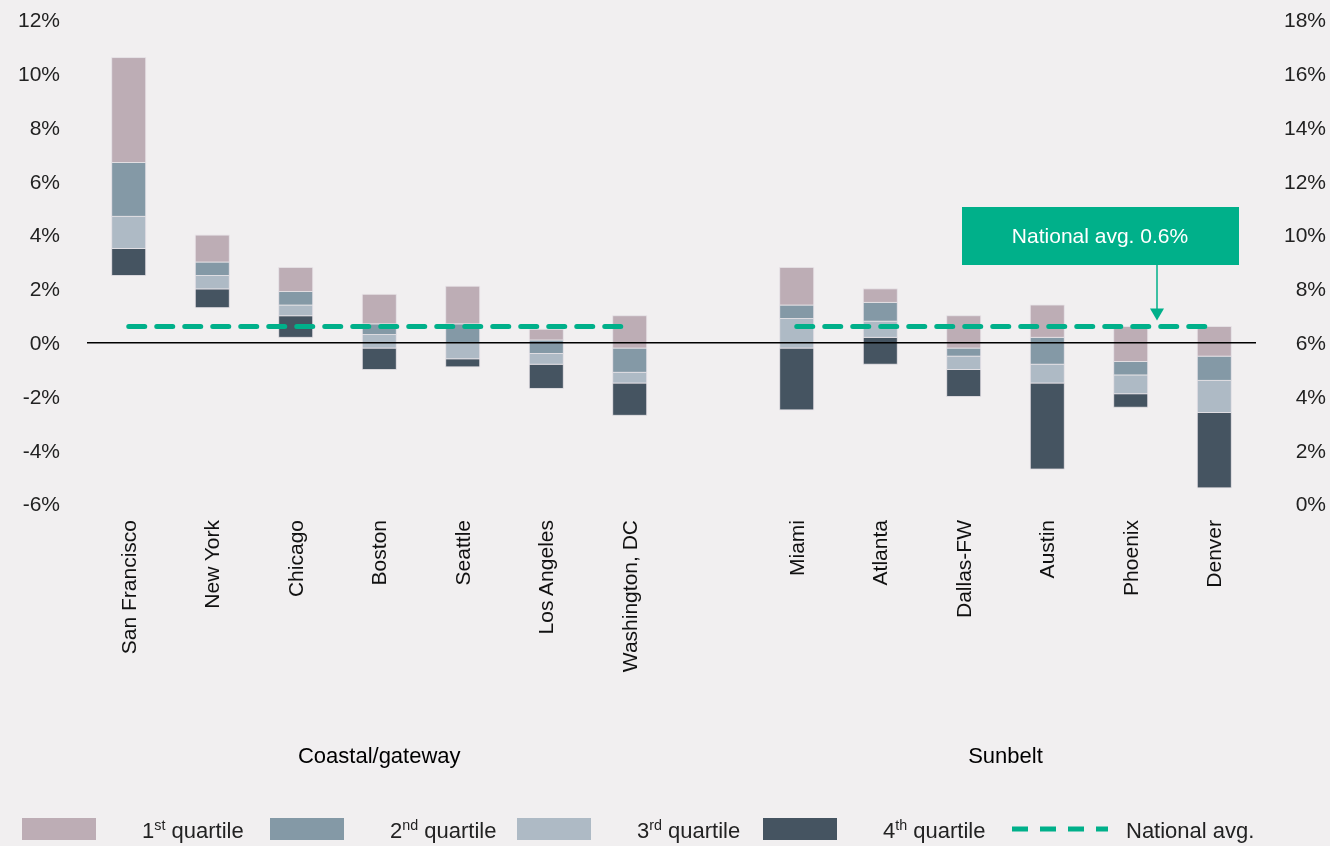  What do you see at coordinates (1304, 235) in the screenshot?
I see `y2-tick-label: 10%` at bounding box center [1304, 235].